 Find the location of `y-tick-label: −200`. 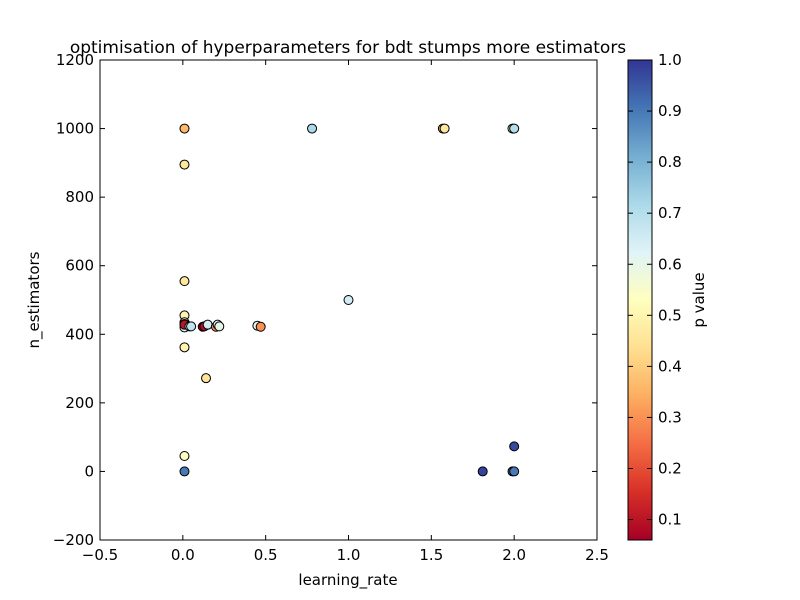

y-tick-label: −200 is located at coordinates (73, 540).